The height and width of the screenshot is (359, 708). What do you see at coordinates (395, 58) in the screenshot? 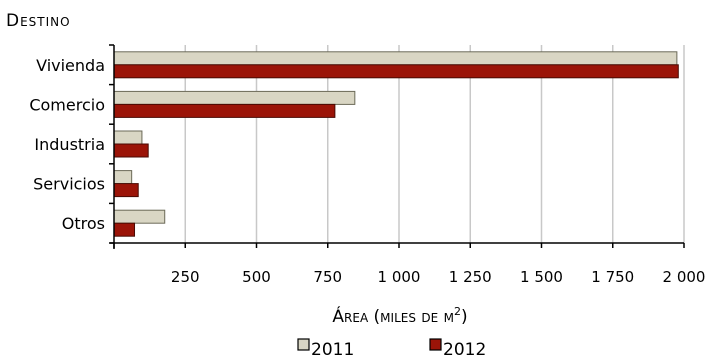
I see `bar-2011-vivienda` at bounding box center [395, 58].